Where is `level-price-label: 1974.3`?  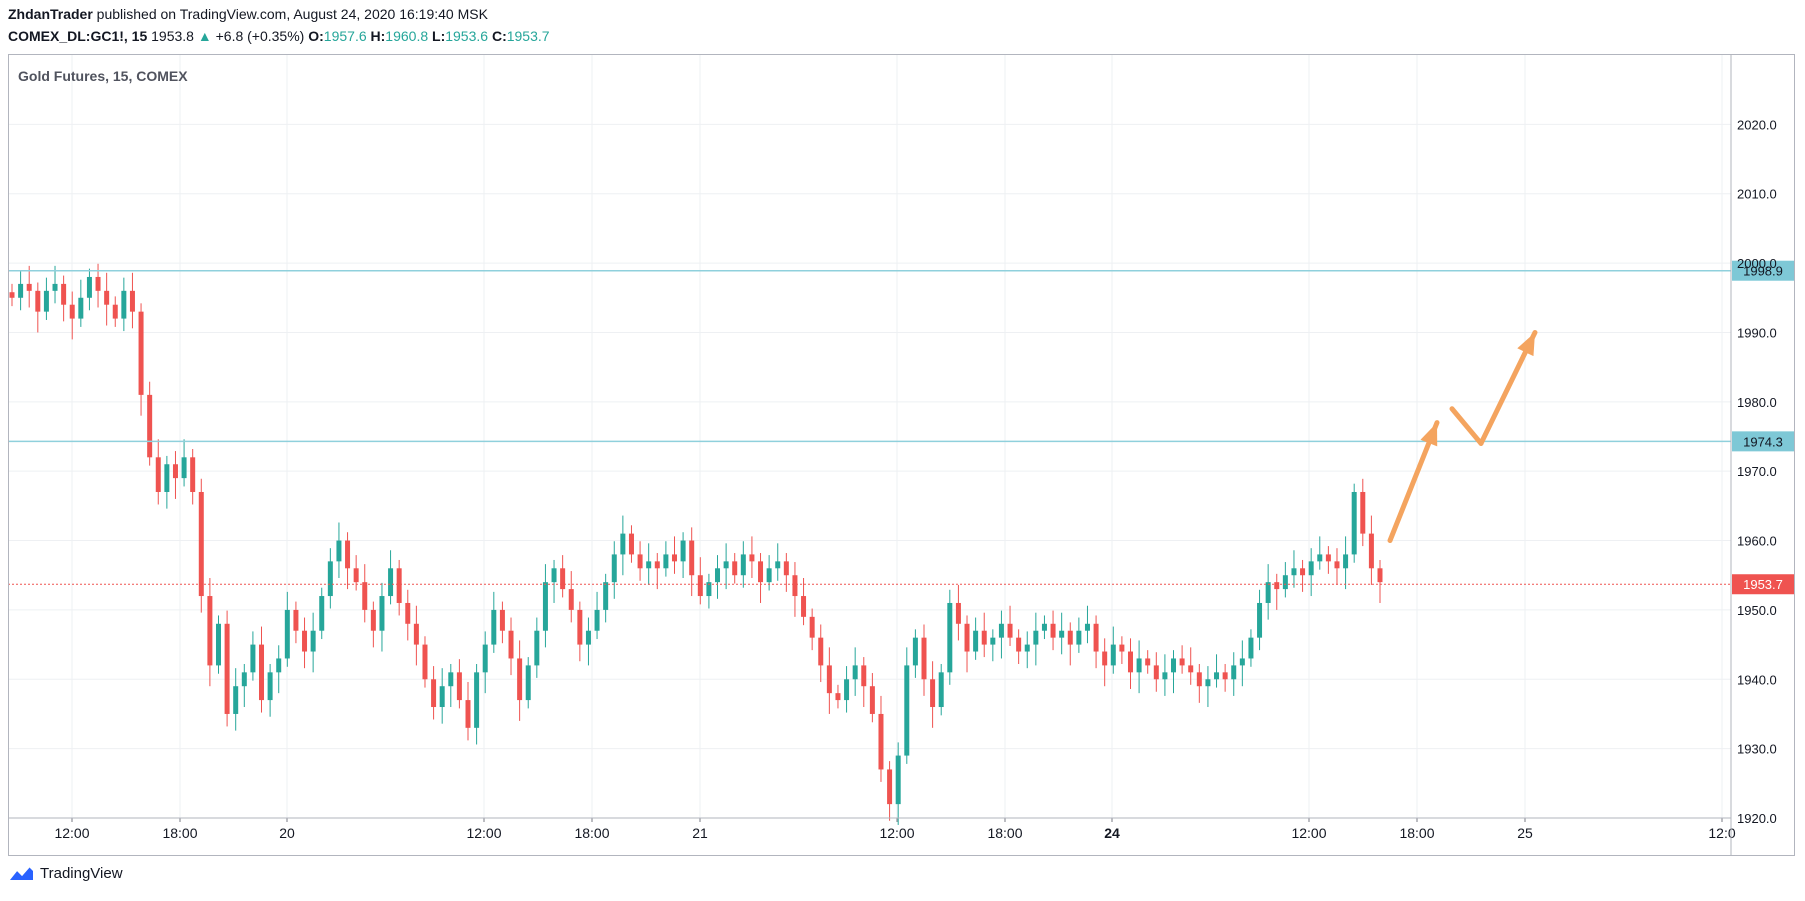
level-price-label: 1974.3 is located at coordinates (1763, 441).